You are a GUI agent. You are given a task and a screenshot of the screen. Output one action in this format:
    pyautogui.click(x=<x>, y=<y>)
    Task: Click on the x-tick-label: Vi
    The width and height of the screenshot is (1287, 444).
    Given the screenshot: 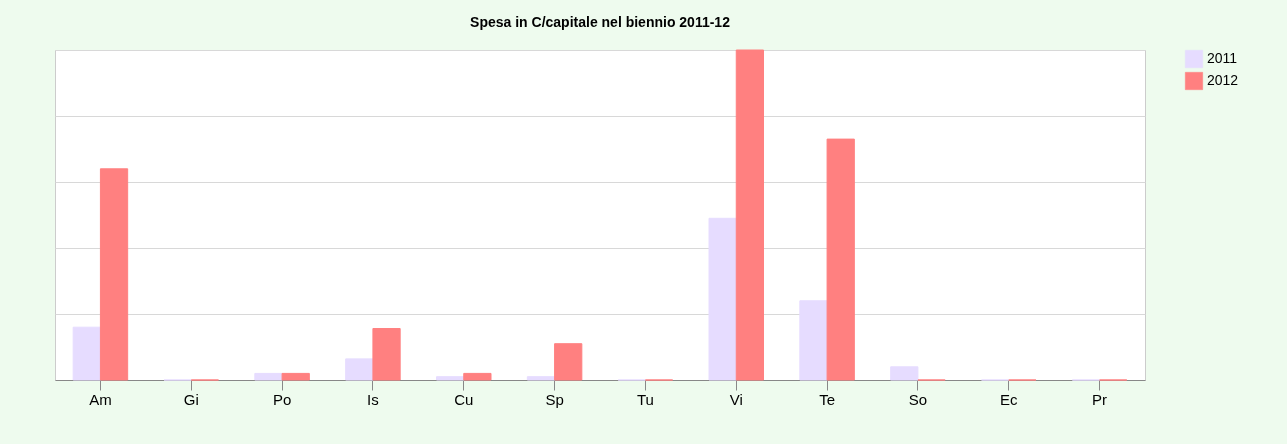 What is the action you would take?
    pyautogui.click(x=736, y=399)
    